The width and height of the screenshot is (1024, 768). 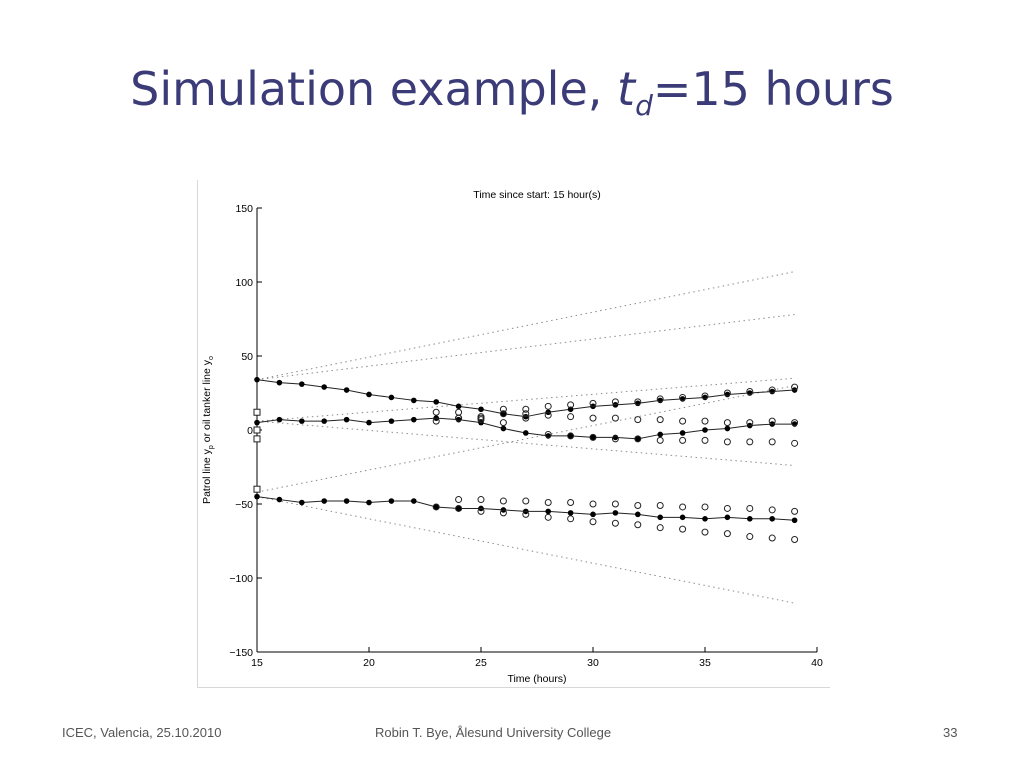 I want to click on y-tick-label--50: −50, so click(x=244, y=505).